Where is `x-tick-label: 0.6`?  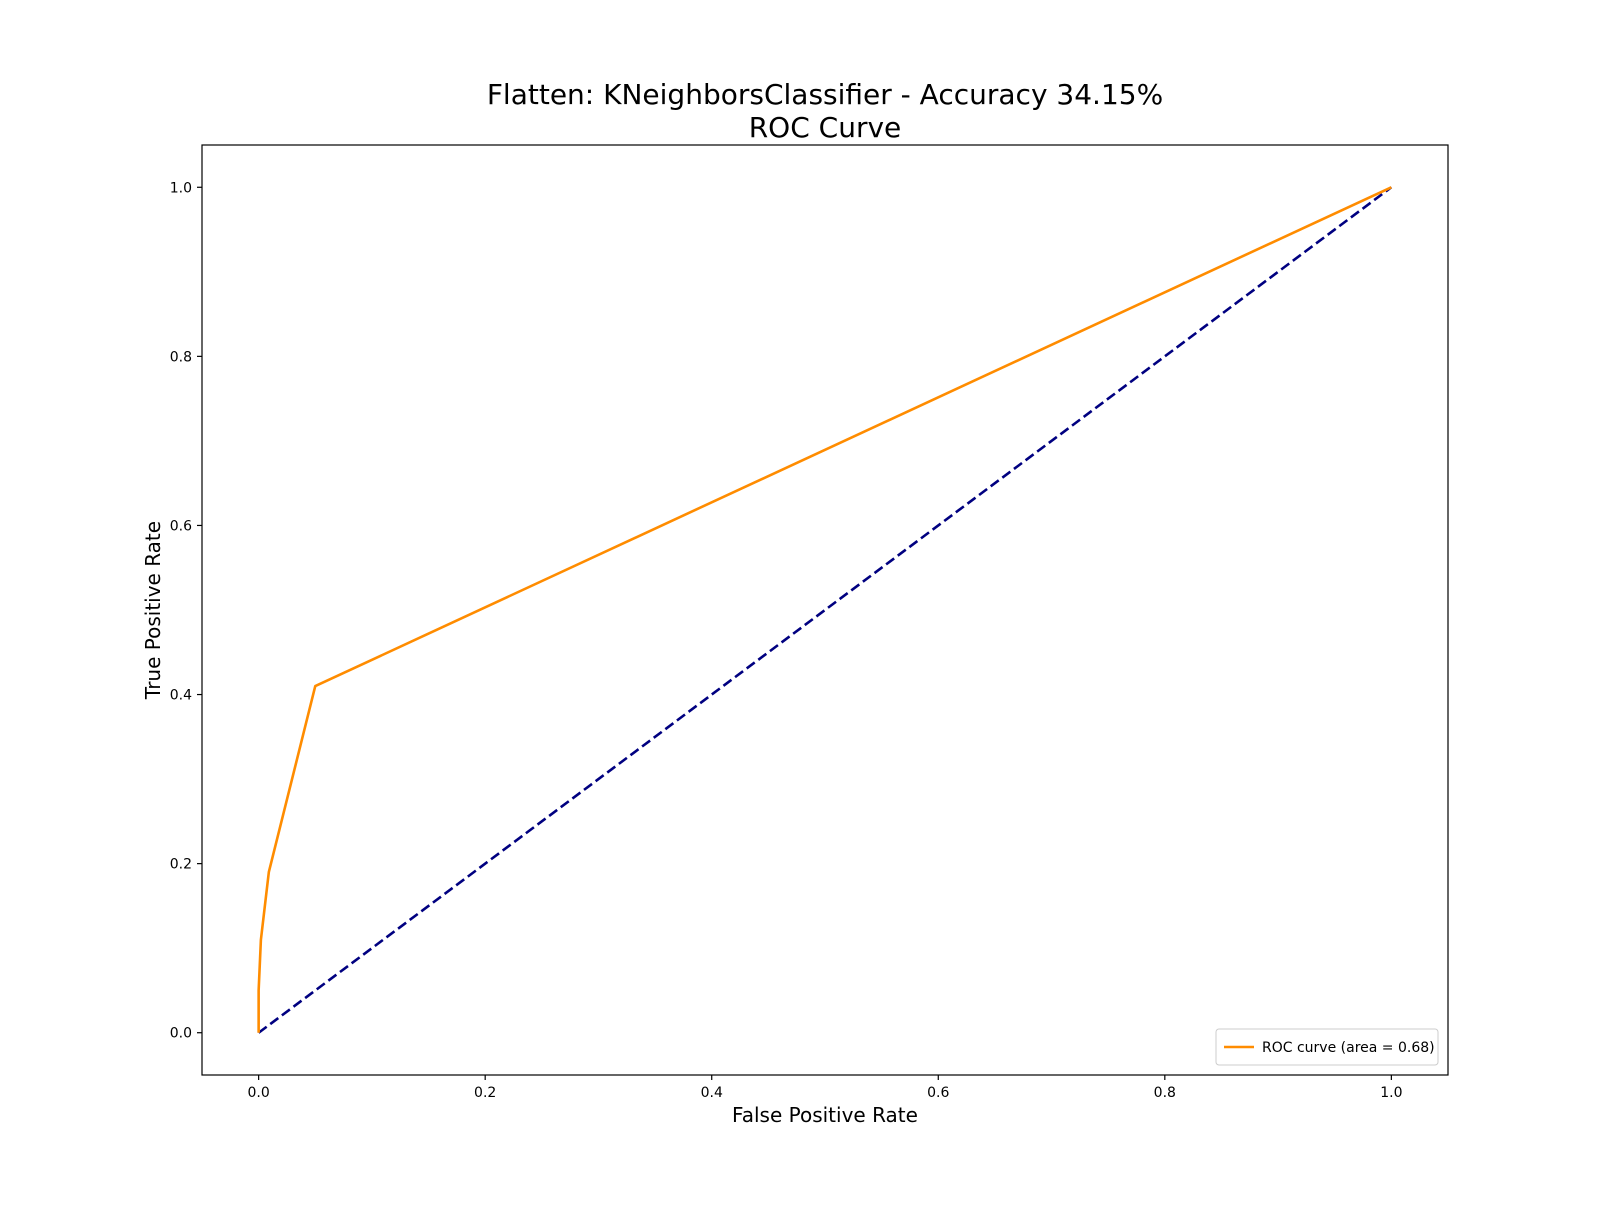 x-tick-label: 0.6 is located at coordinates (938, 1093).